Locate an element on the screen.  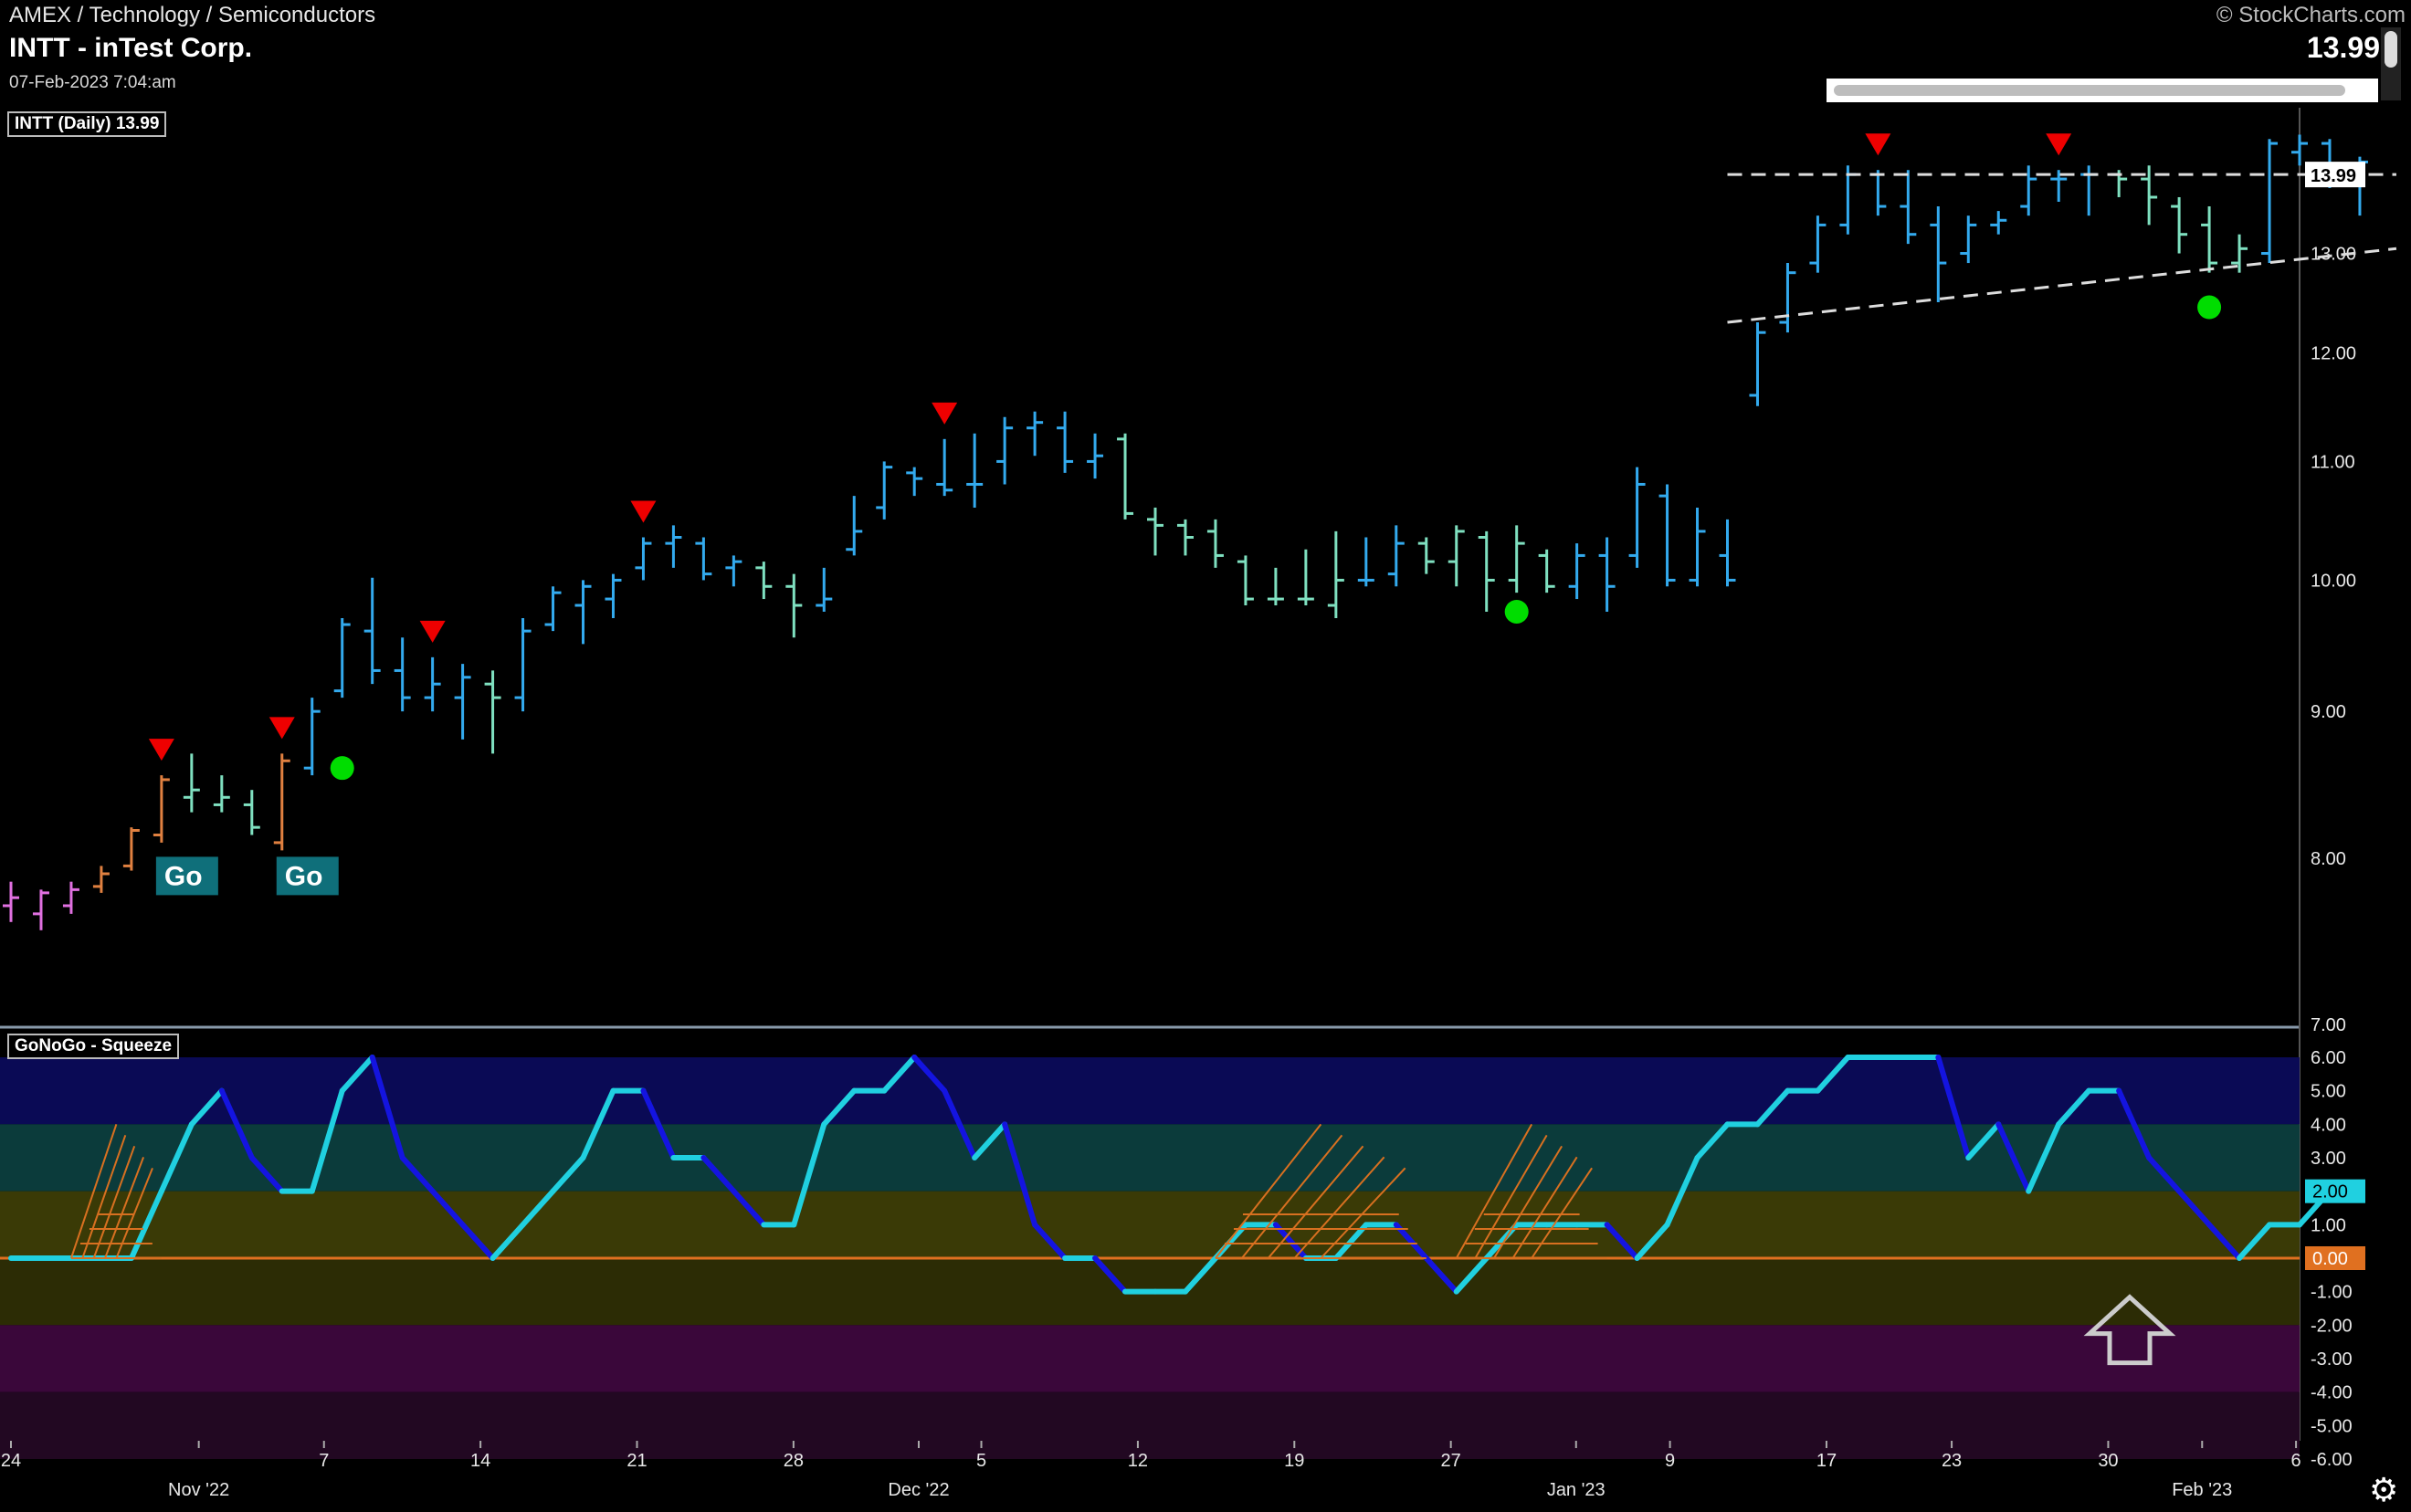
x-tick-label: 12 is located at coordinates (1138, 1461).